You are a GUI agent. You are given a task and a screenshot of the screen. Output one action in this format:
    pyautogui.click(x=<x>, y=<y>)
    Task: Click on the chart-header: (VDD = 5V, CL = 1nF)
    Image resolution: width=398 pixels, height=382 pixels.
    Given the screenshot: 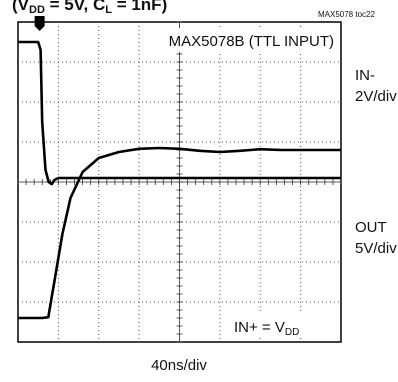 What is the action you would take?
    pyautogui.click(x=89, y=8)
    